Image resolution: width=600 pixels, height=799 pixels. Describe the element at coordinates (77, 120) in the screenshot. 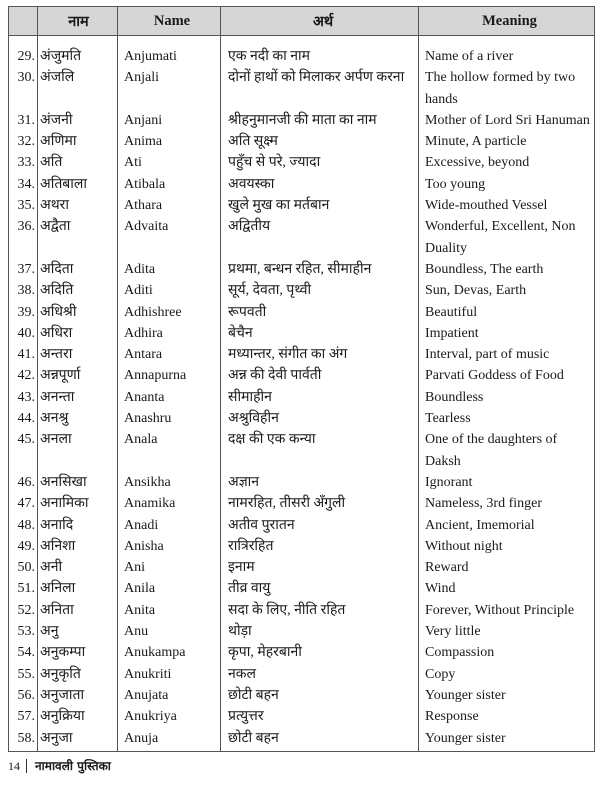

I see `hindi-name: अंजनी` at that location.